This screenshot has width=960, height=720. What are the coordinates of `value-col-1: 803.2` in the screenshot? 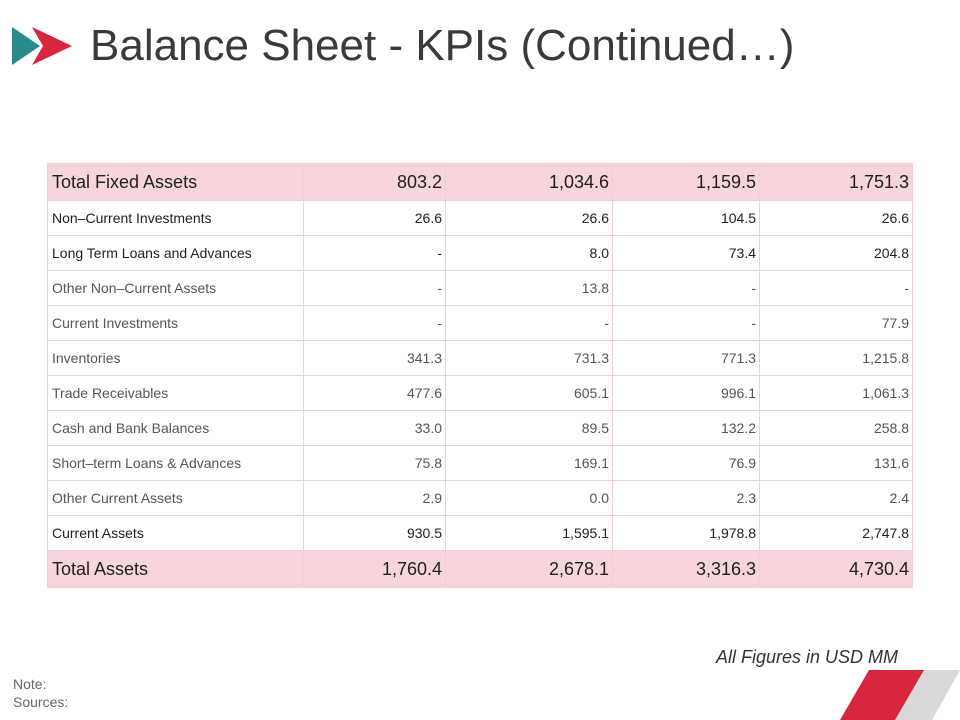 It's located at (374, 182).